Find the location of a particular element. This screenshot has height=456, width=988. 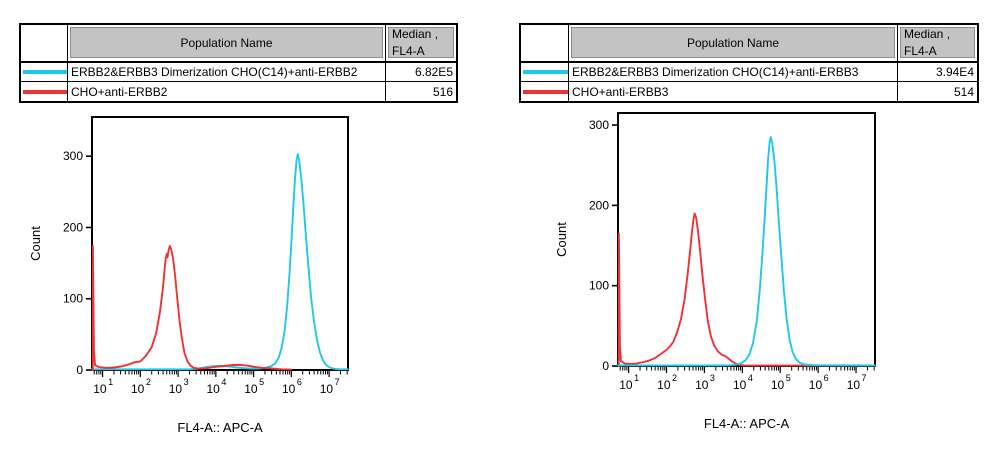

population-name-text: CHO+anti-ERBB3 is located at coordinates (620, 91).